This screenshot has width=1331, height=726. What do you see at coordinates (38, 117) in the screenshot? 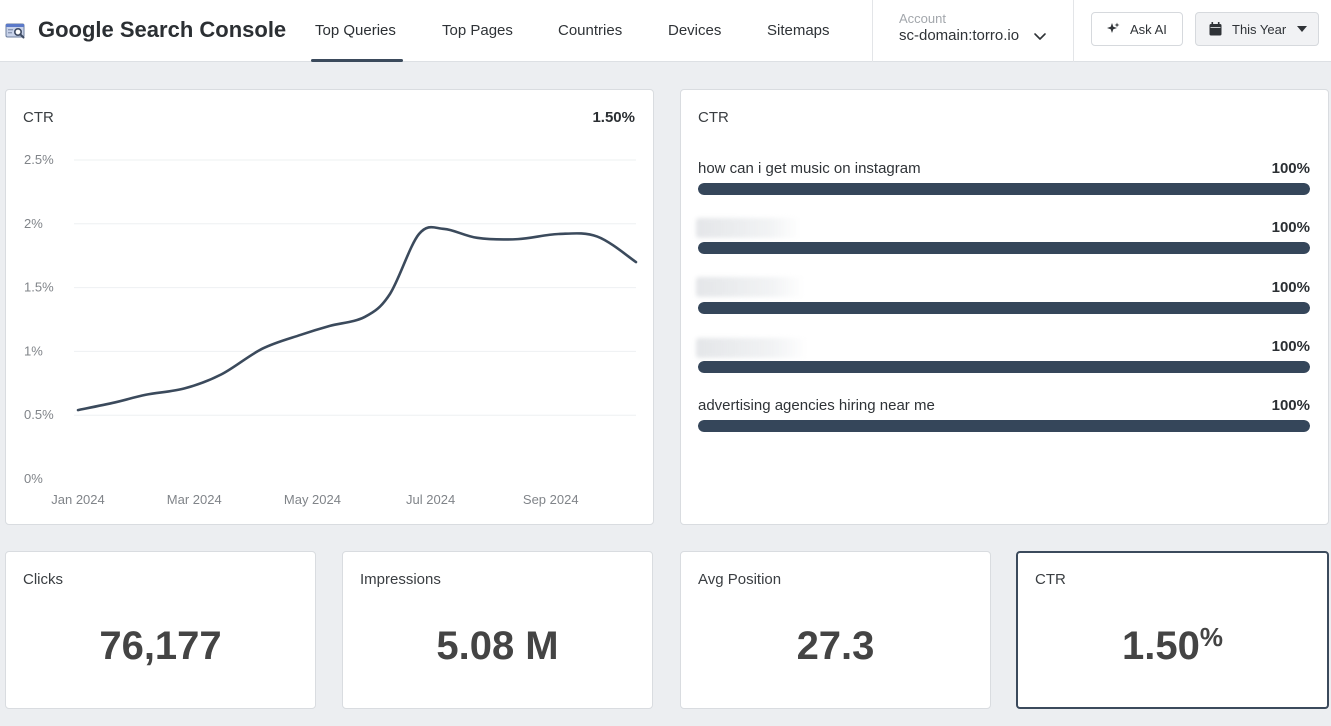
I see `ctr-chart-title: CTR` at bounding box center [38, 117].